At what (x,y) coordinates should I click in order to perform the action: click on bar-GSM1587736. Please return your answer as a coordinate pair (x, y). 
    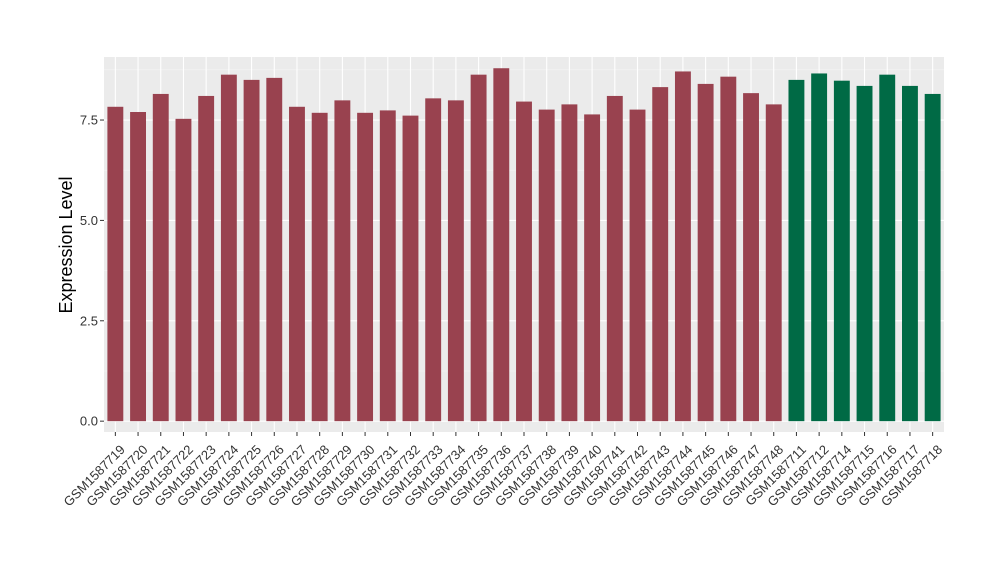
    Looking at the image, I should click on (501, 245).